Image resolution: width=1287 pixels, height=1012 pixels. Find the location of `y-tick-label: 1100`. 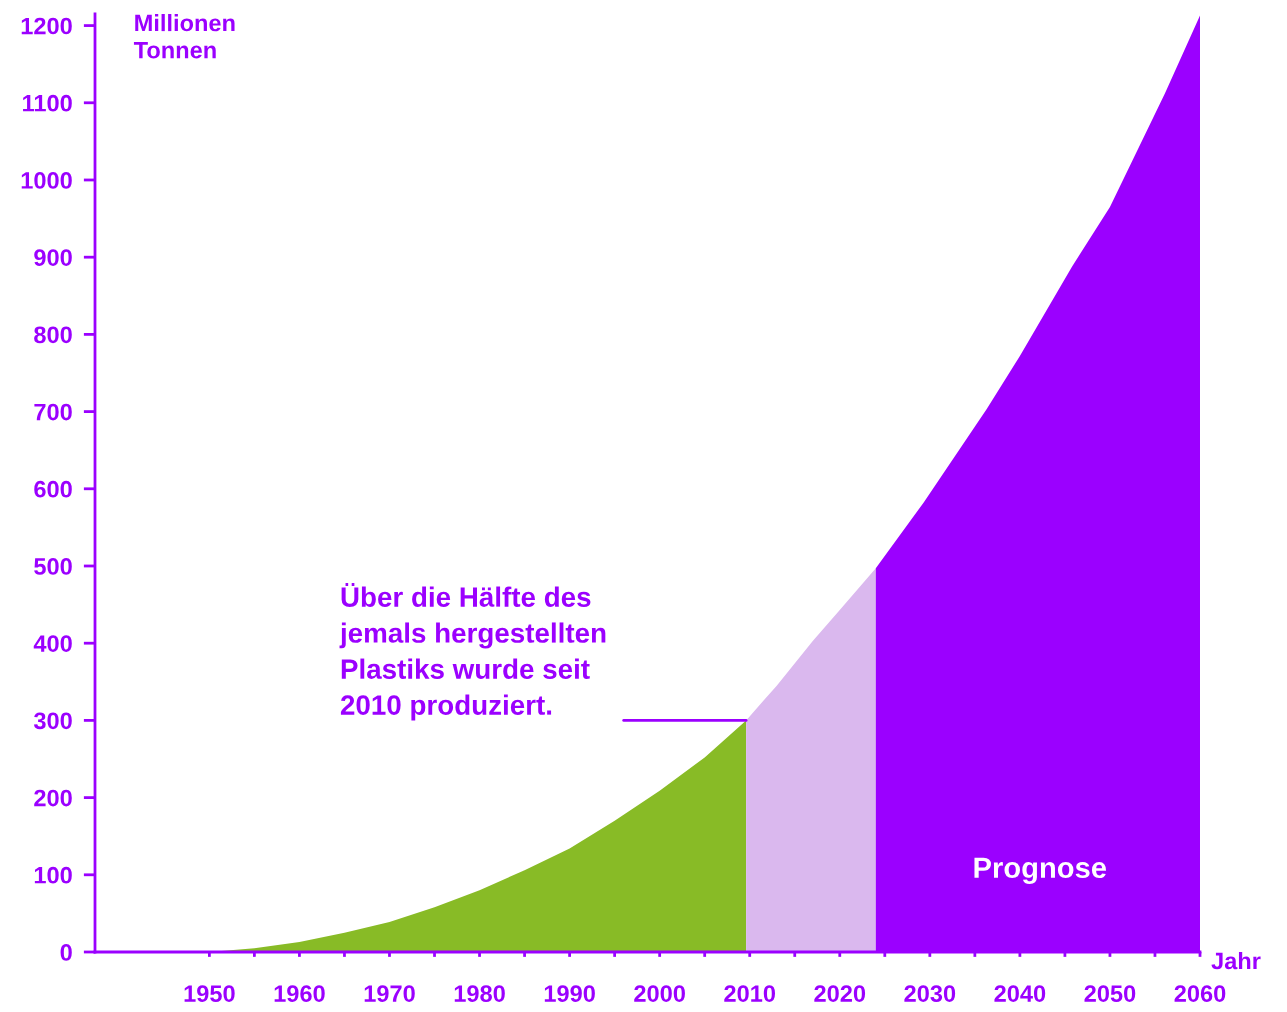

y-tick-label: 1100 is located at coordinates (47, 103).